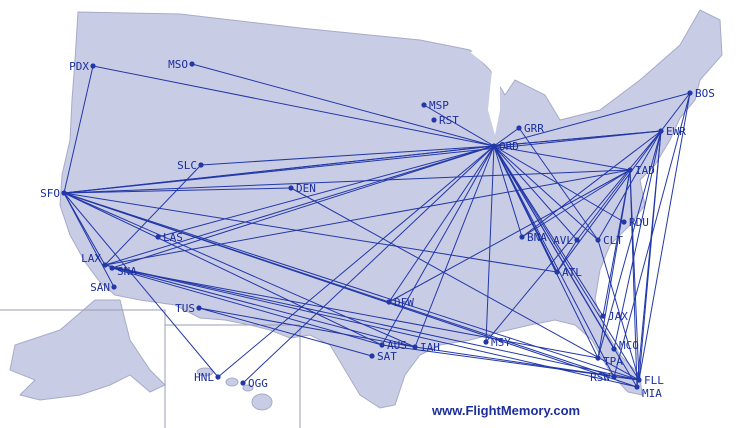 The image size is (740, 428). What do you see at coordinates (307, 327) in the screenshot?
I see `route-tus-iah` at bounding box center [307, 327].